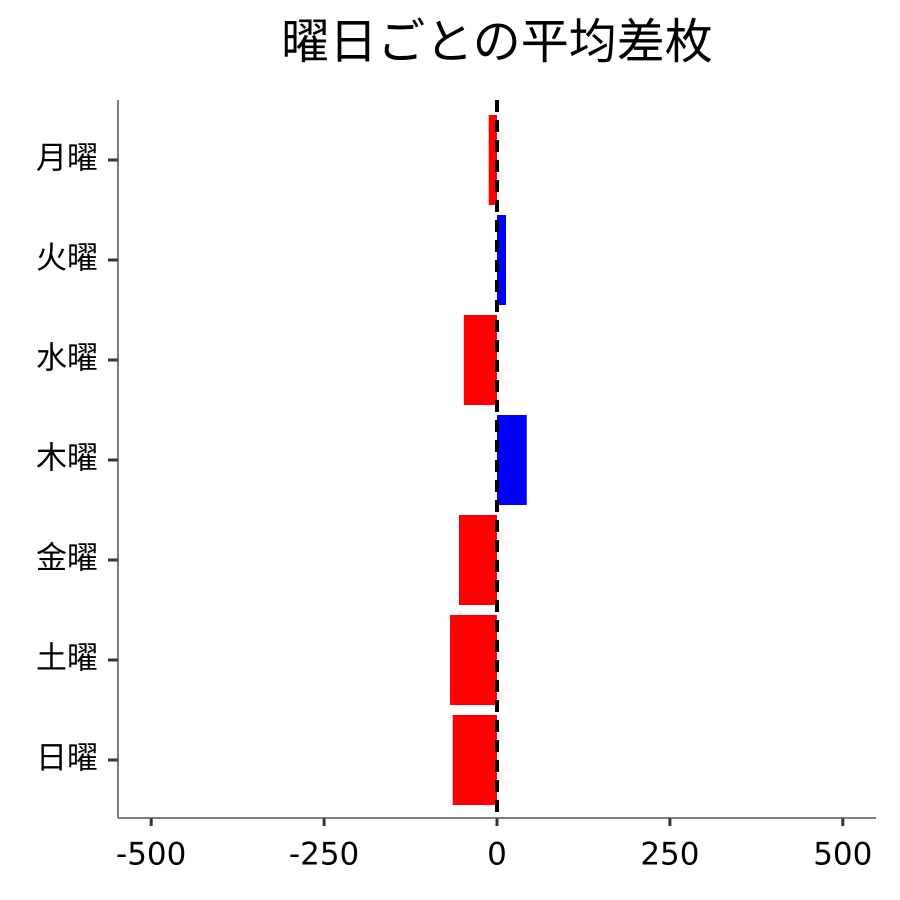 This screenshot has height=900, width=900. I want to click on y-tick-label: 金曜, so click(67, 559).